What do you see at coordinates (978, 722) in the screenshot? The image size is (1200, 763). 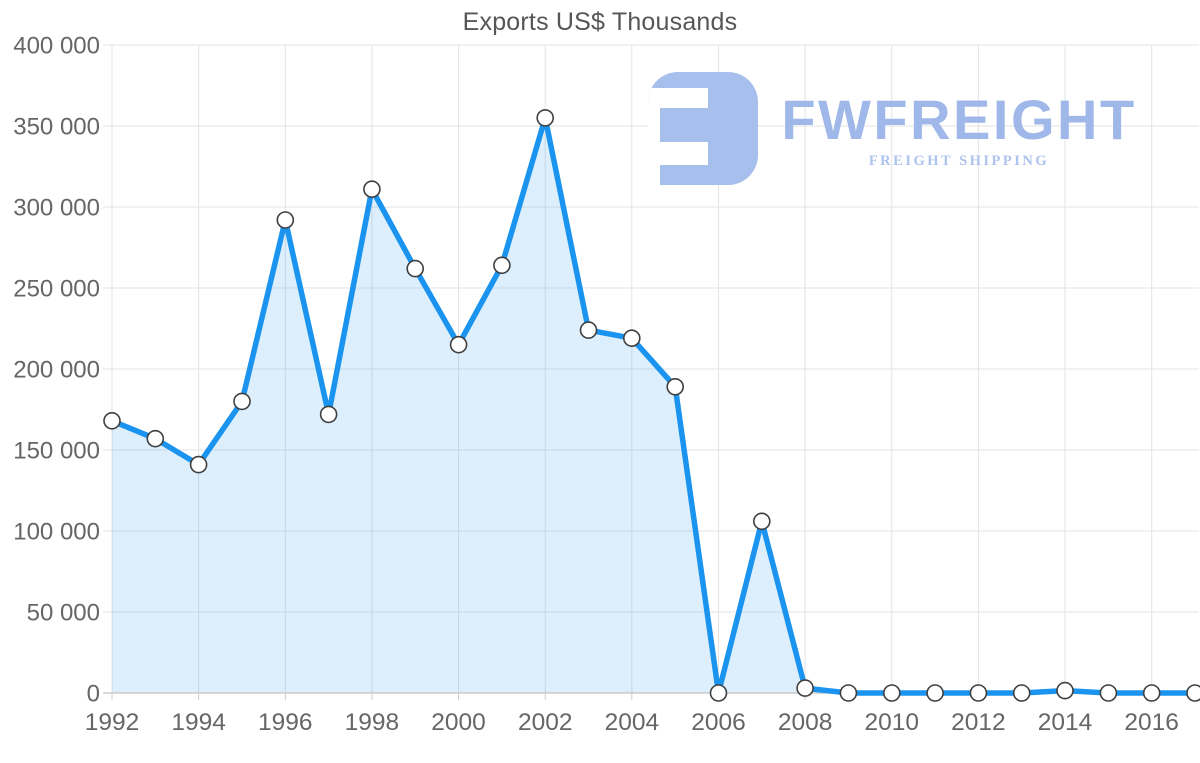 I see `x-axis-tick-label: 2012` at bounding box center [978, 722].